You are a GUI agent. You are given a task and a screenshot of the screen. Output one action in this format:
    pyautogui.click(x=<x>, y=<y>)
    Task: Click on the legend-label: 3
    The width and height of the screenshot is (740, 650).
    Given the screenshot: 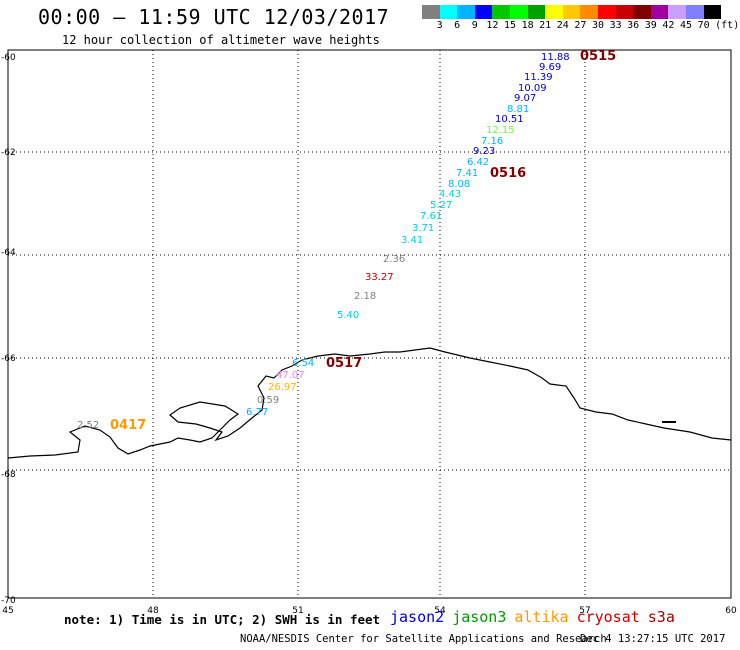 What is the action you would take?
    pyautogui.click(x=439, y=25)
    